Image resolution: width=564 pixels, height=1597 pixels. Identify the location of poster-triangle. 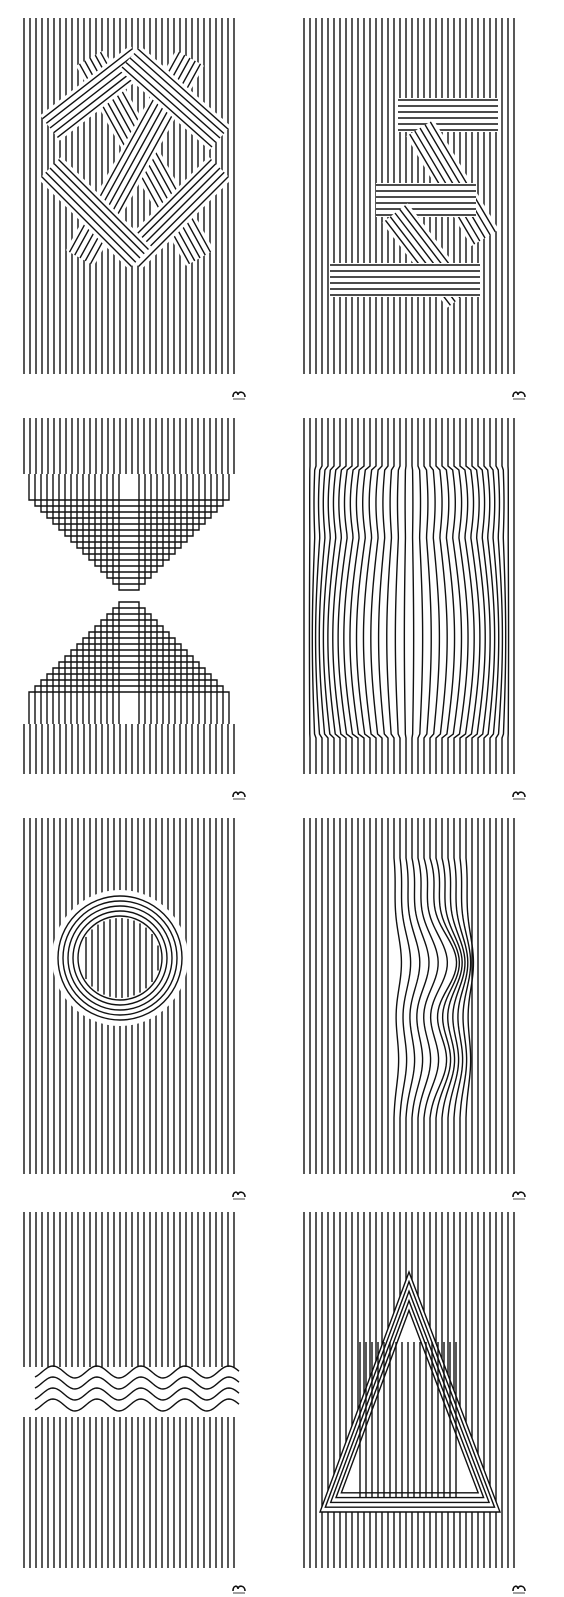
(413, 1403).